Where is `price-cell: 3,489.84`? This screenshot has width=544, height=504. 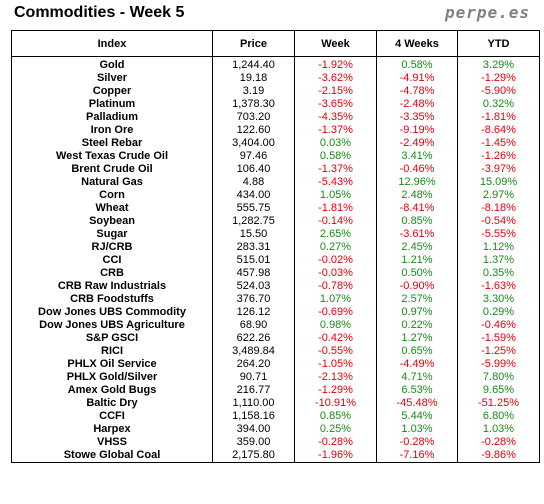
price-cell: 3,489.84 is located at coordinates (253, 351).